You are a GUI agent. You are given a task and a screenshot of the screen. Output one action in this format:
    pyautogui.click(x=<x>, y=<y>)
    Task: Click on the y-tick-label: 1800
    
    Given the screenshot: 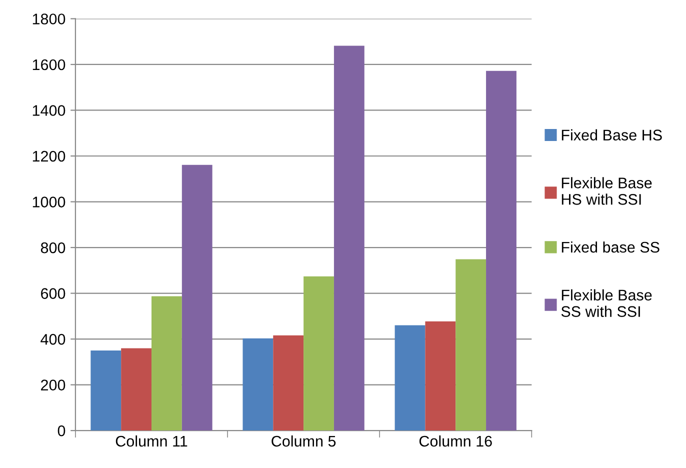 What is the action you would take?
    pyautogui.click(x=49, y=19)
    